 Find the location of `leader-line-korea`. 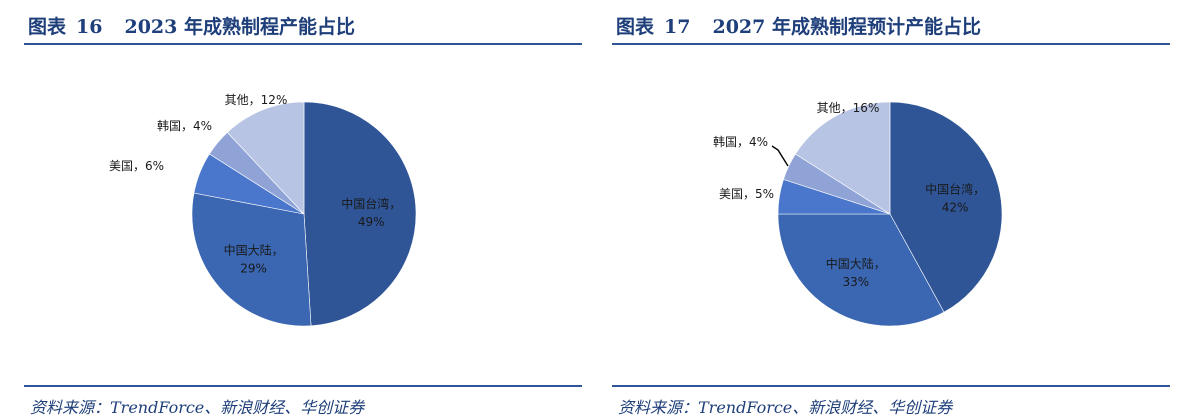

leader-line-korea is located at coordinates (780, 156).